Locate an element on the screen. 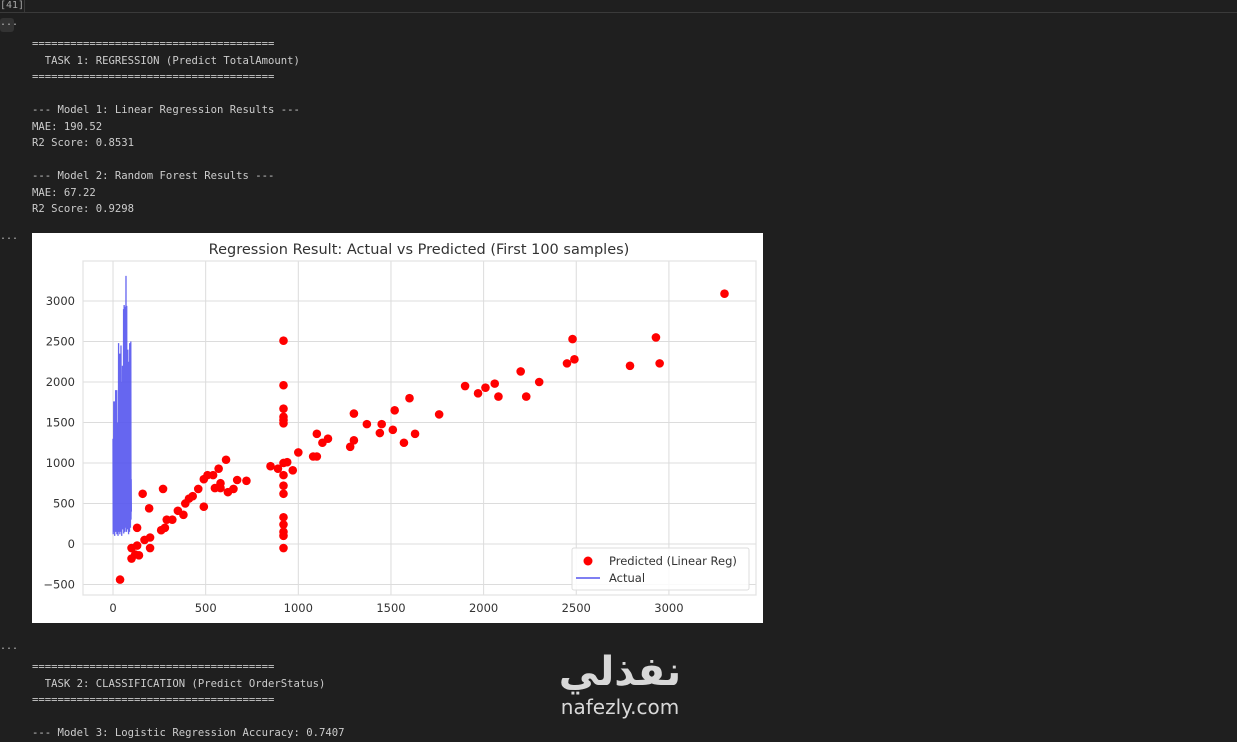 The height and width of the screenshot is (742, 1237). y-tick-label: −500 is located at coordinates (59, 584).